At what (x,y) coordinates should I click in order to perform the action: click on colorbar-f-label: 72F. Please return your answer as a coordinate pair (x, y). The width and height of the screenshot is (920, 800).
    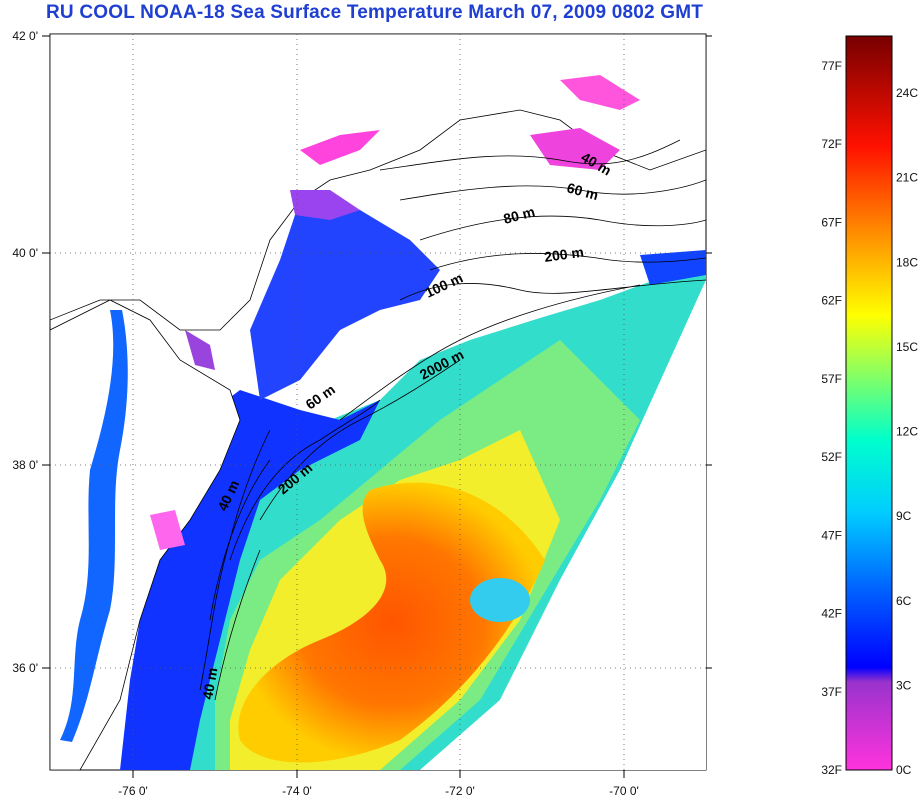
    Looking at the image, I should click on (831, 144).